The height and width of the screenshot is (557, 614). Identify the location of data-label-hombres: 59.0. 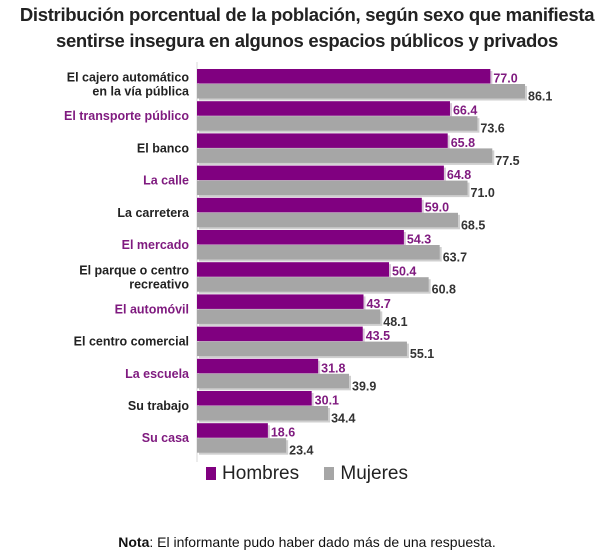
(437, 207).